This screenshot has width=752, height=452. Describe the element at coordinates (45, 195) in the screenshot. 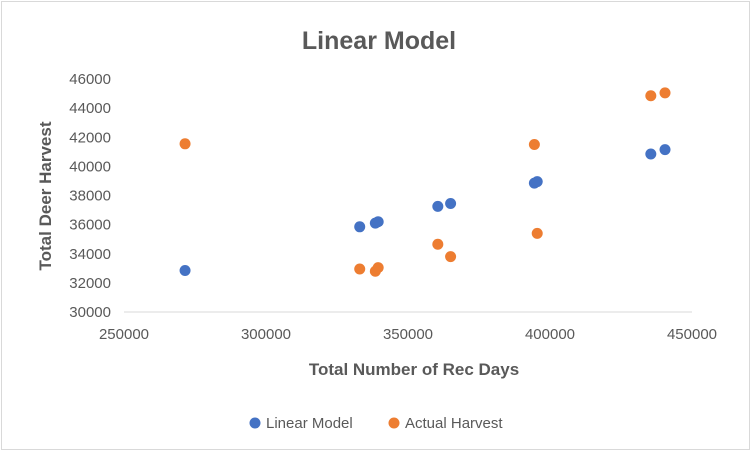

I see `y-axis-title: Total Deer Harvest` at that location.